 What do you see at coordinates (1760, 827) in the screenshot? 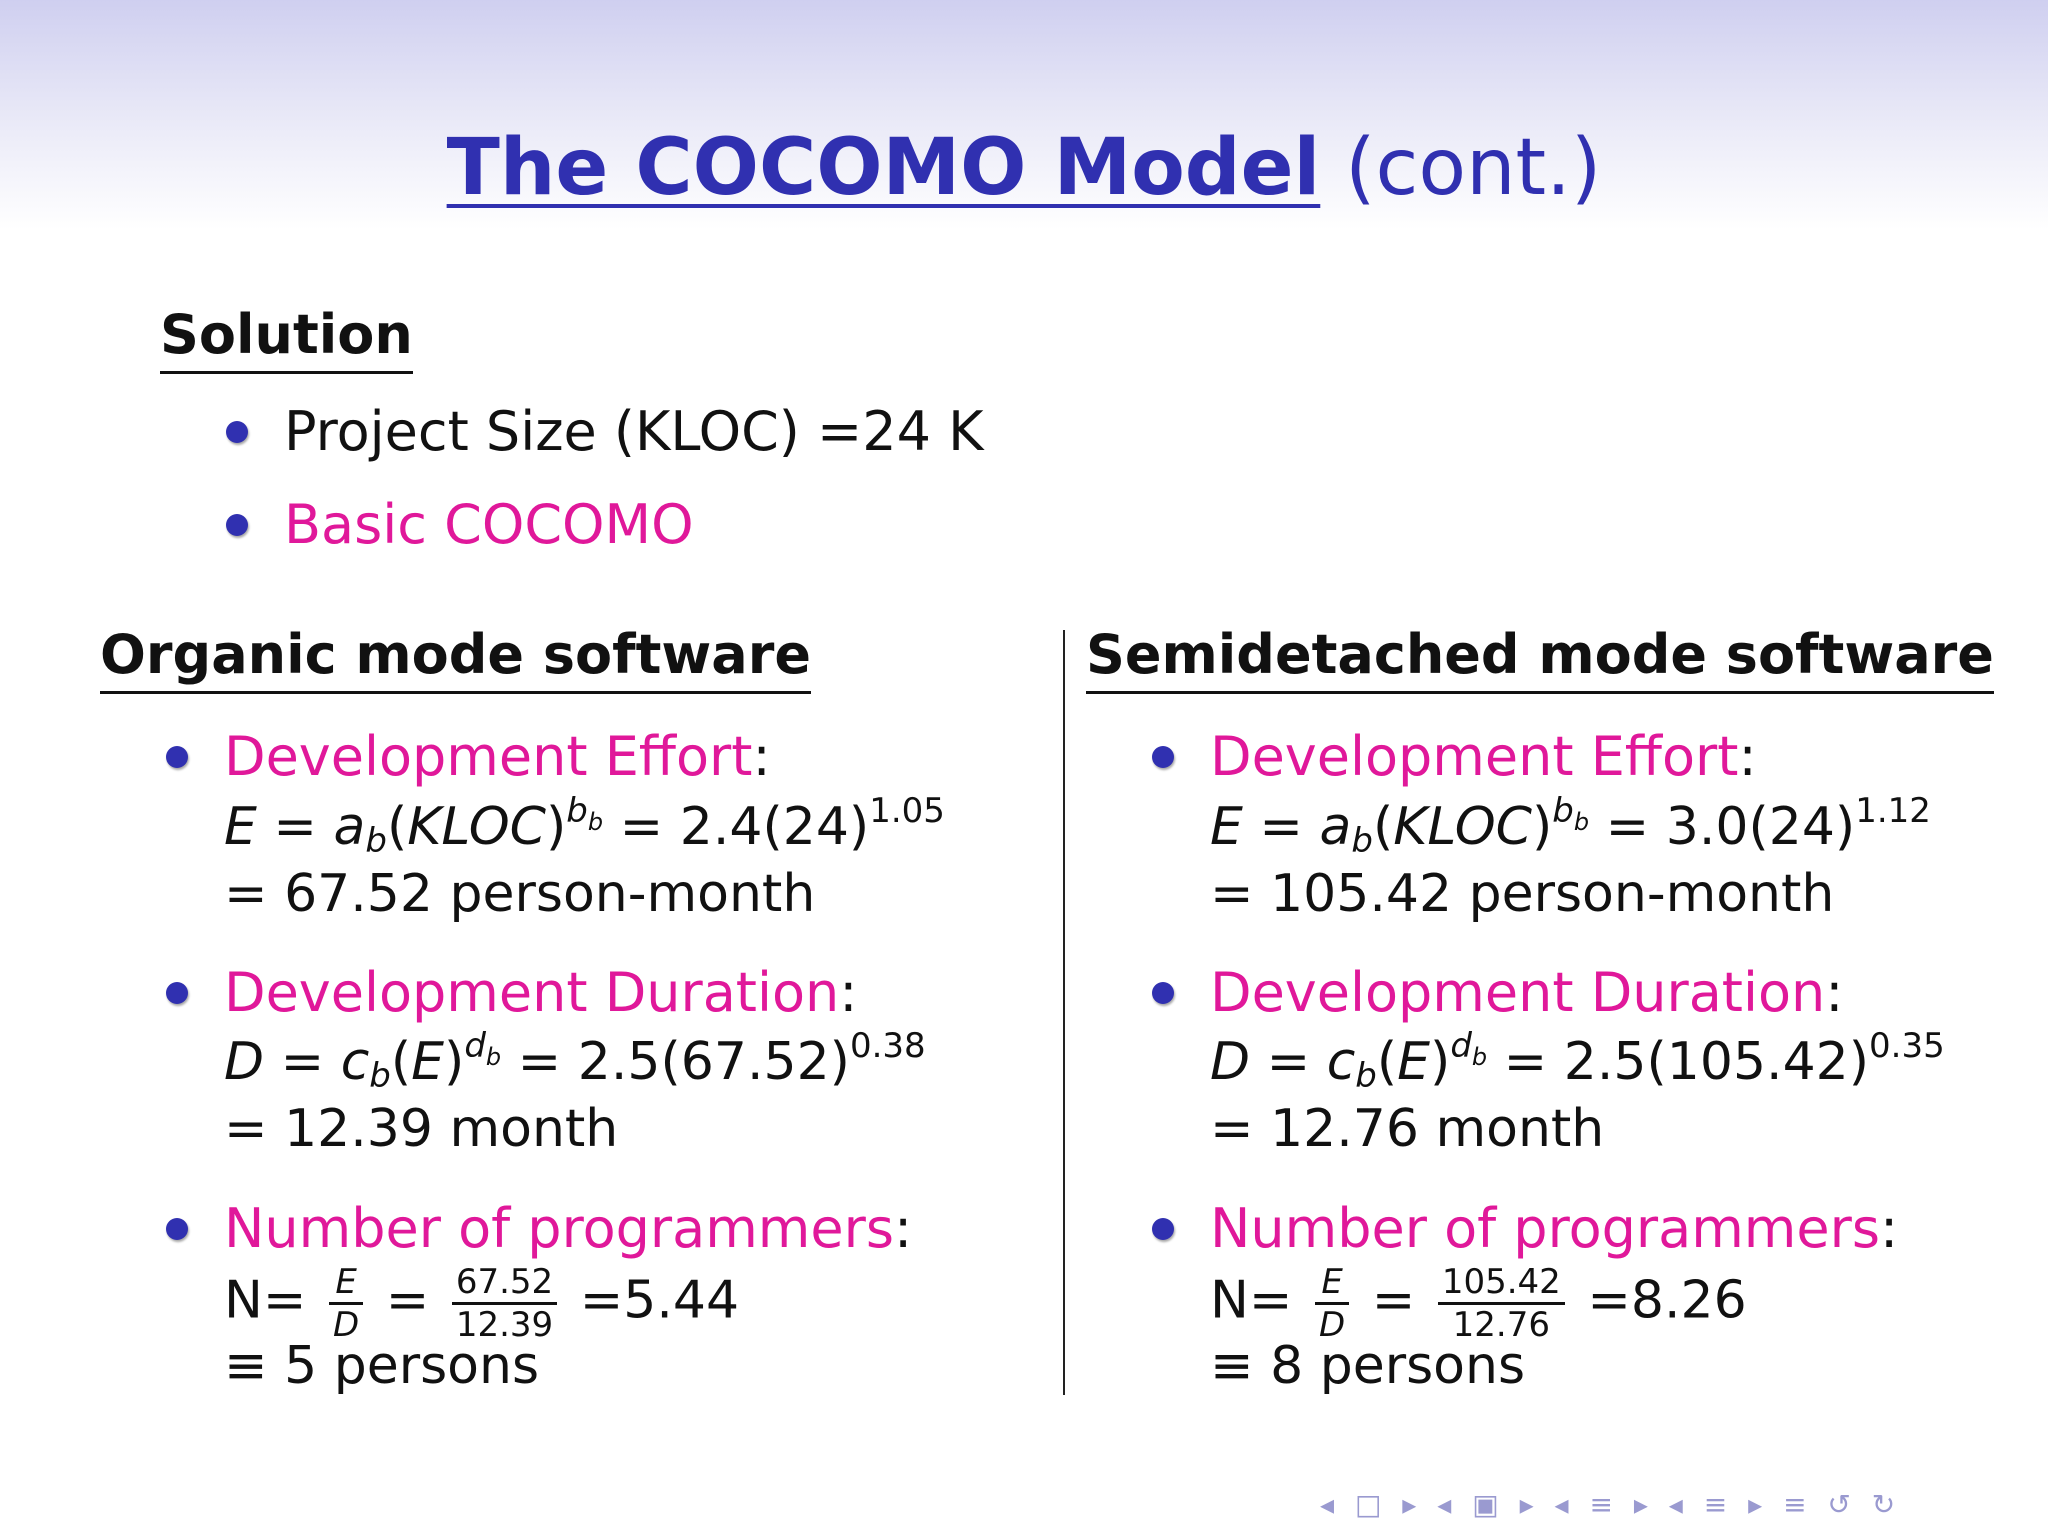
I see `semidetached-effort-coef: 3.0(24)` at bounding box center [1760, 827].